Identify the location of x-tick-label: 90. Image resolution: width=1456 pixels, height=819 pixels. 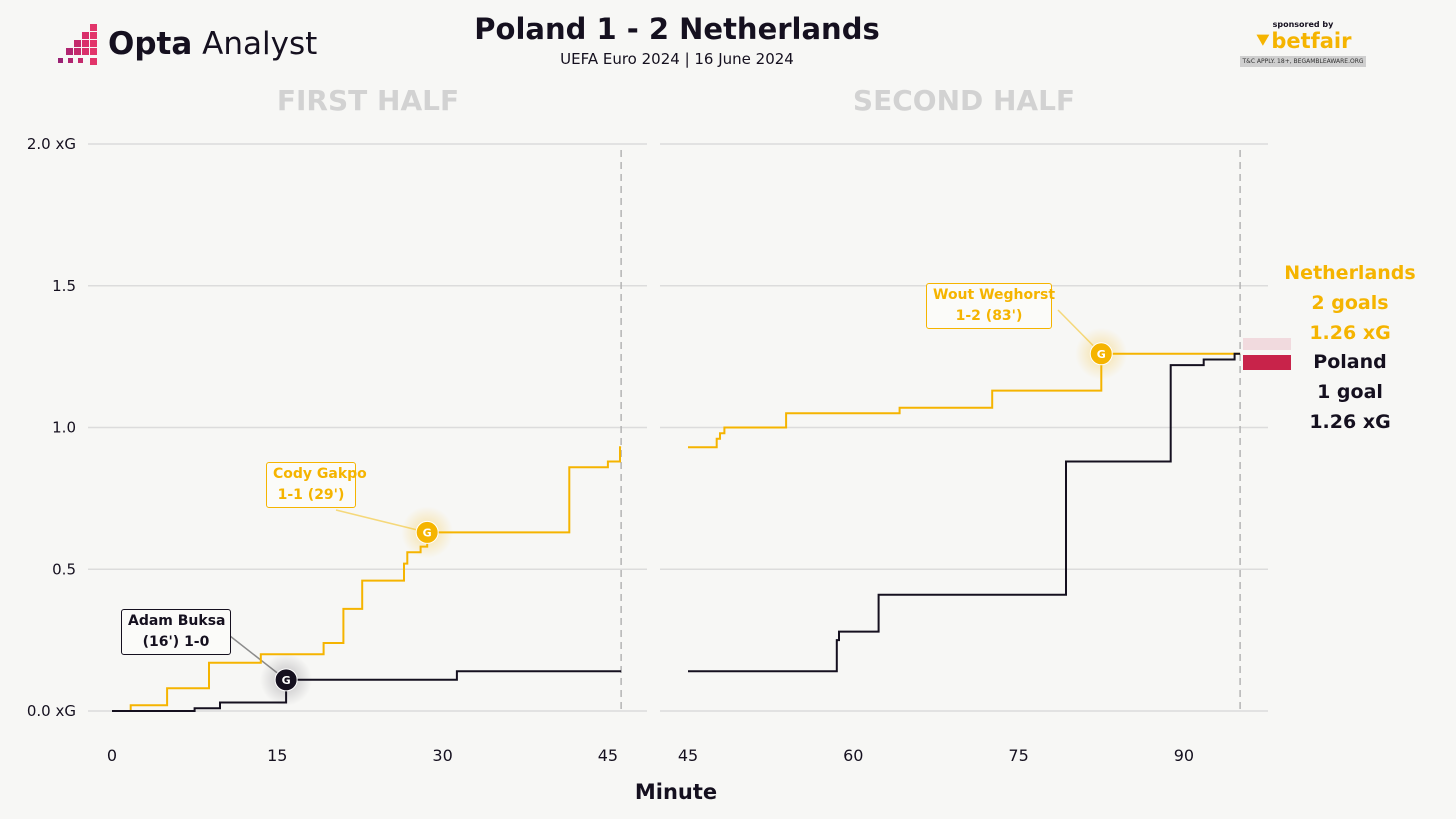
(1184, 755).